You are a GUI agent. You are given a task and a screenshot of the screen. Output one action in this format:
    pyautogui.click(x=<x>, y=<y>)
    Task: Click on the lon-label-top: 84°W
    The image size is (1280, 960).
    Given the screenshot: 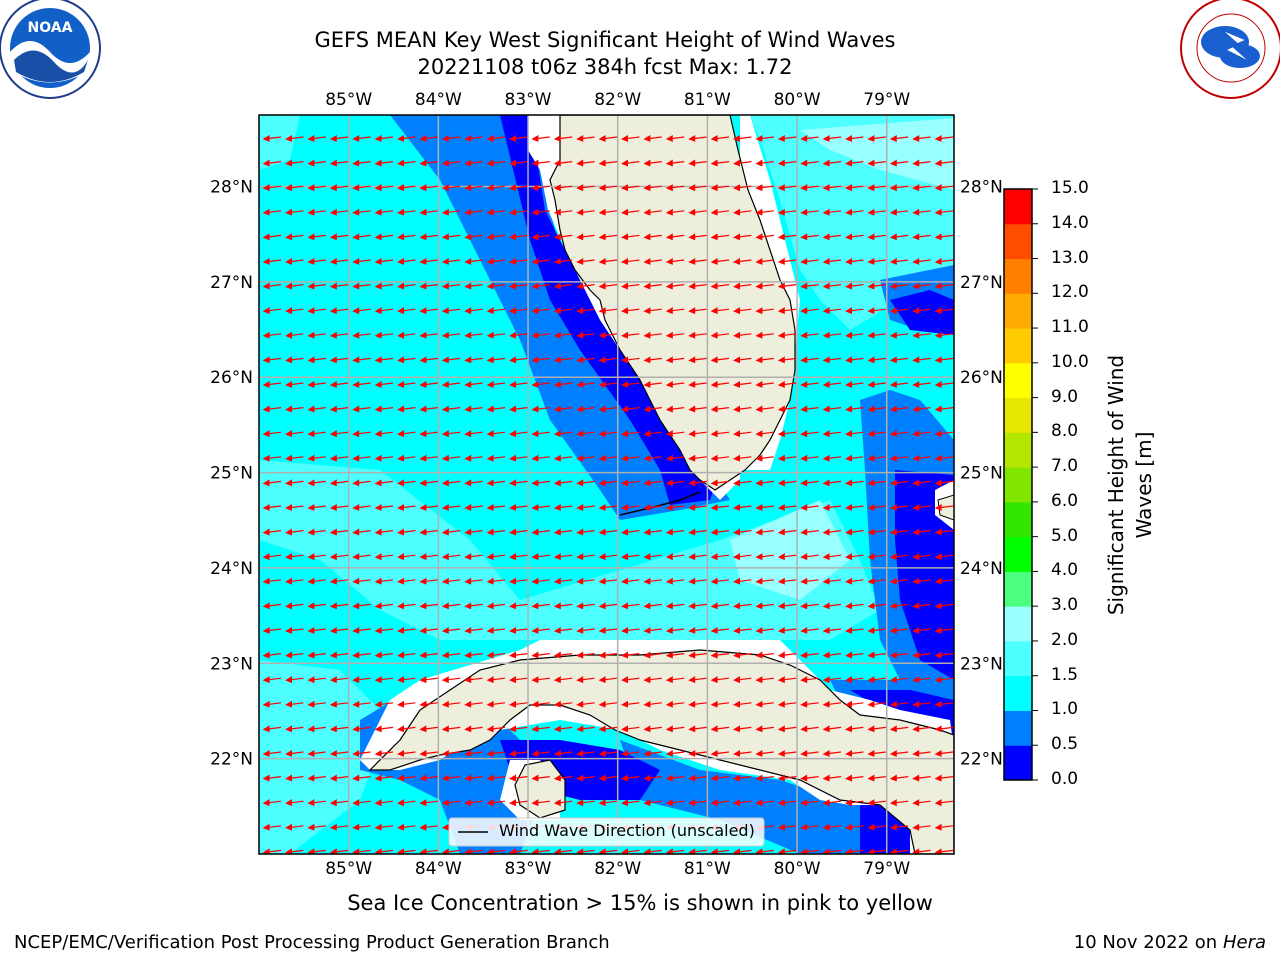 What is the action you would take?
    pyautogui.click(x=438, y=100)
    